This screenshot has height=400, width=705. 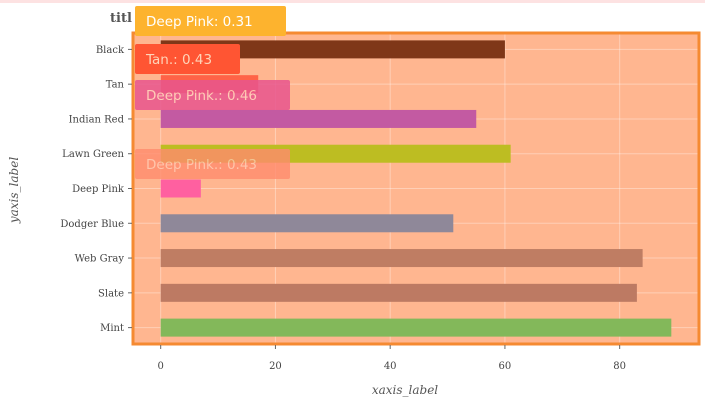 I want to click on top-border, so click(x=352, y=1).